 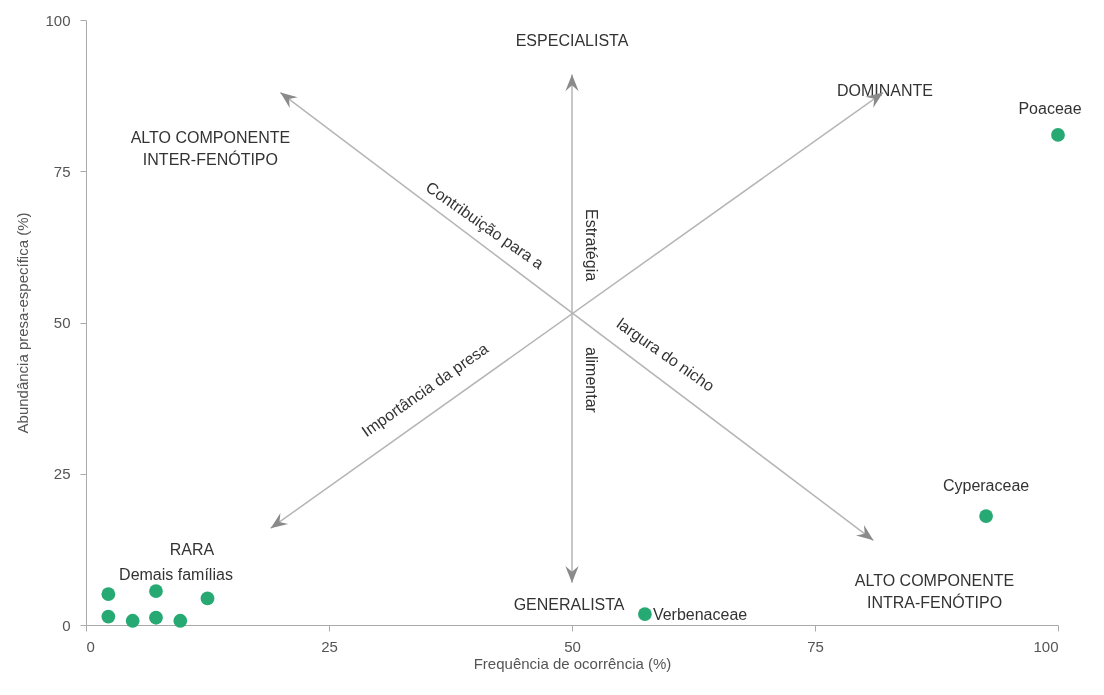 What do you see at coordinates (176, 575) in the screenshot?
I see `annotation: Demais famílias` at bounding box center [176, 575].